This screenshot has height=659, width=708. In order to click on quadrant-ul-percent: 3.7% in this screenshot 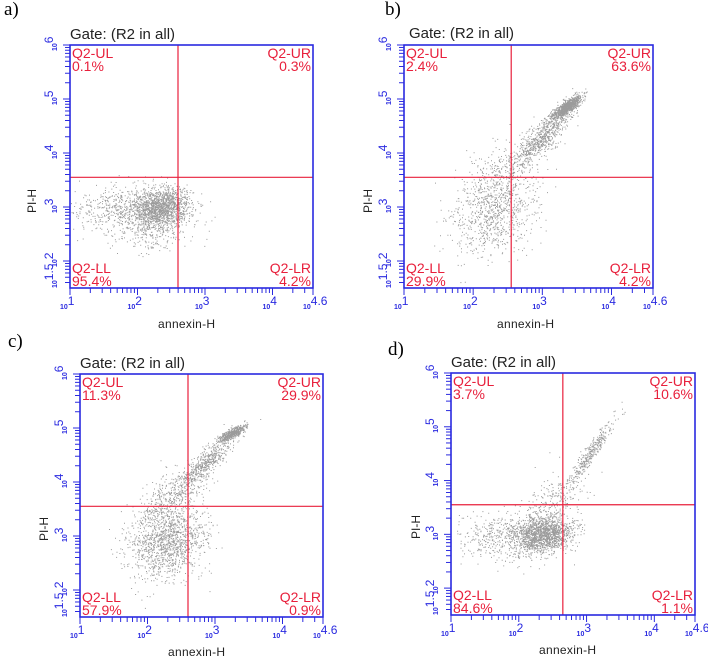, I will do `click(469, 394)`.